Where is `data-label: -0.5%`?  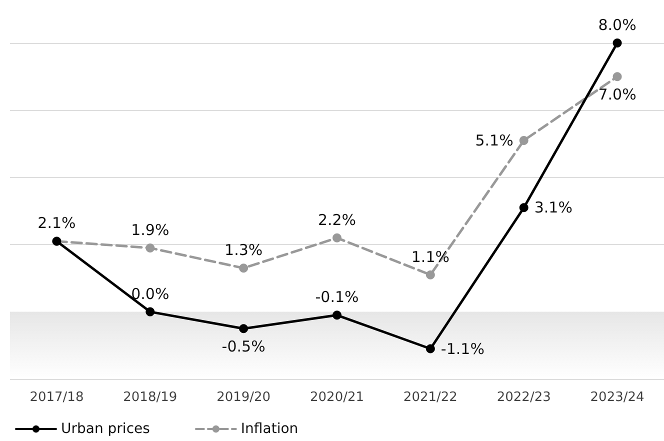 data-label: -0.5% is located at coordinates (244, 347).